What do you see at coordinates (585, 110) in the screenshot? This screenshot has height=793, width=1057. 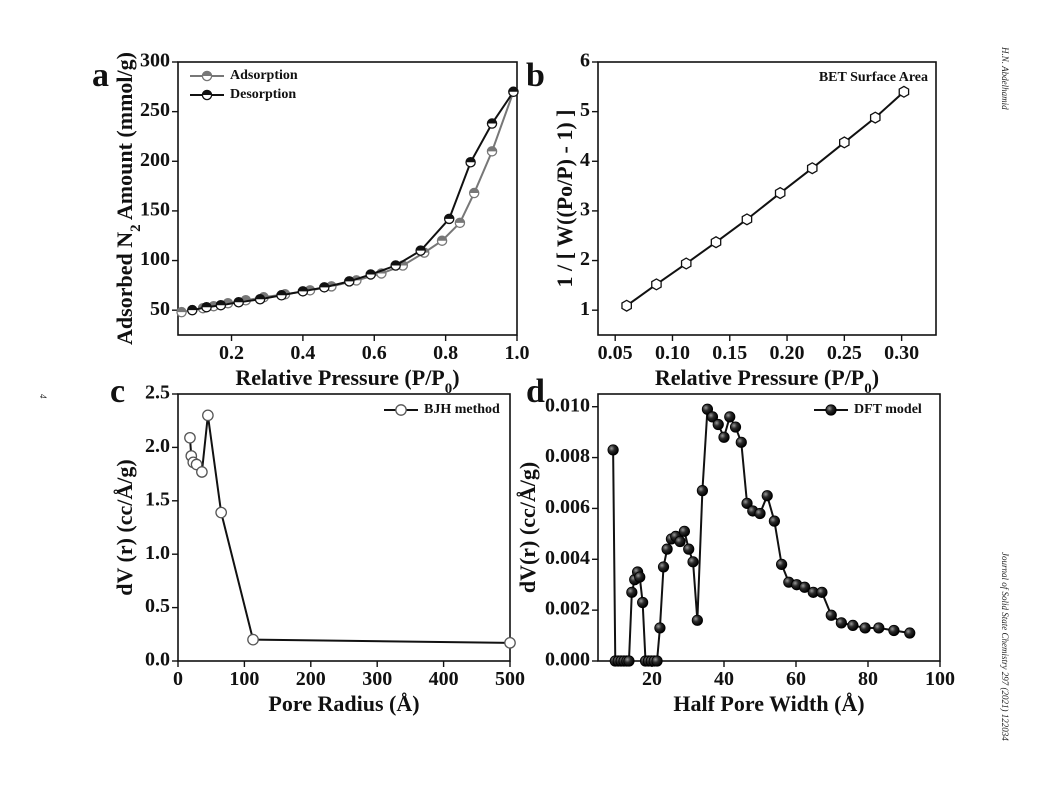 I see `y-tick-label: 5` at bounding box center [585, 110].